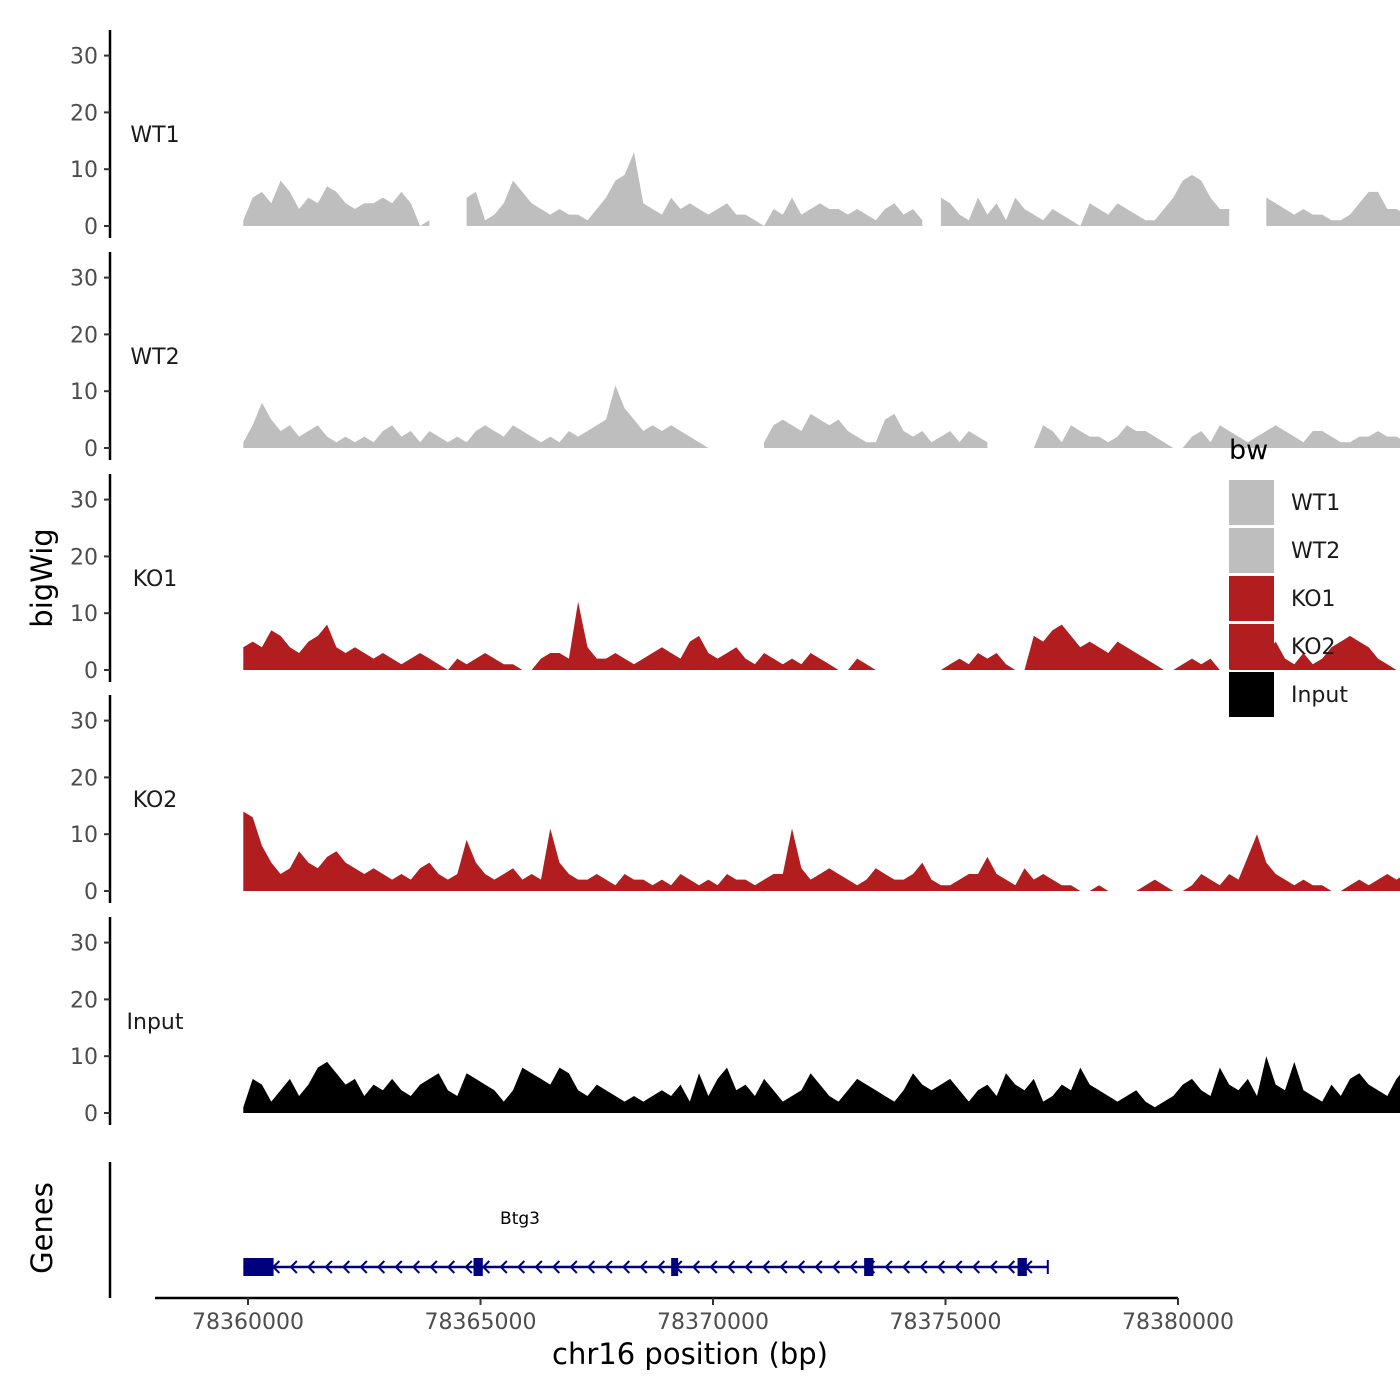  Describe the element at coordinates (1313, 599) in the screenshot. I see `legend-label: KO1` at that location.